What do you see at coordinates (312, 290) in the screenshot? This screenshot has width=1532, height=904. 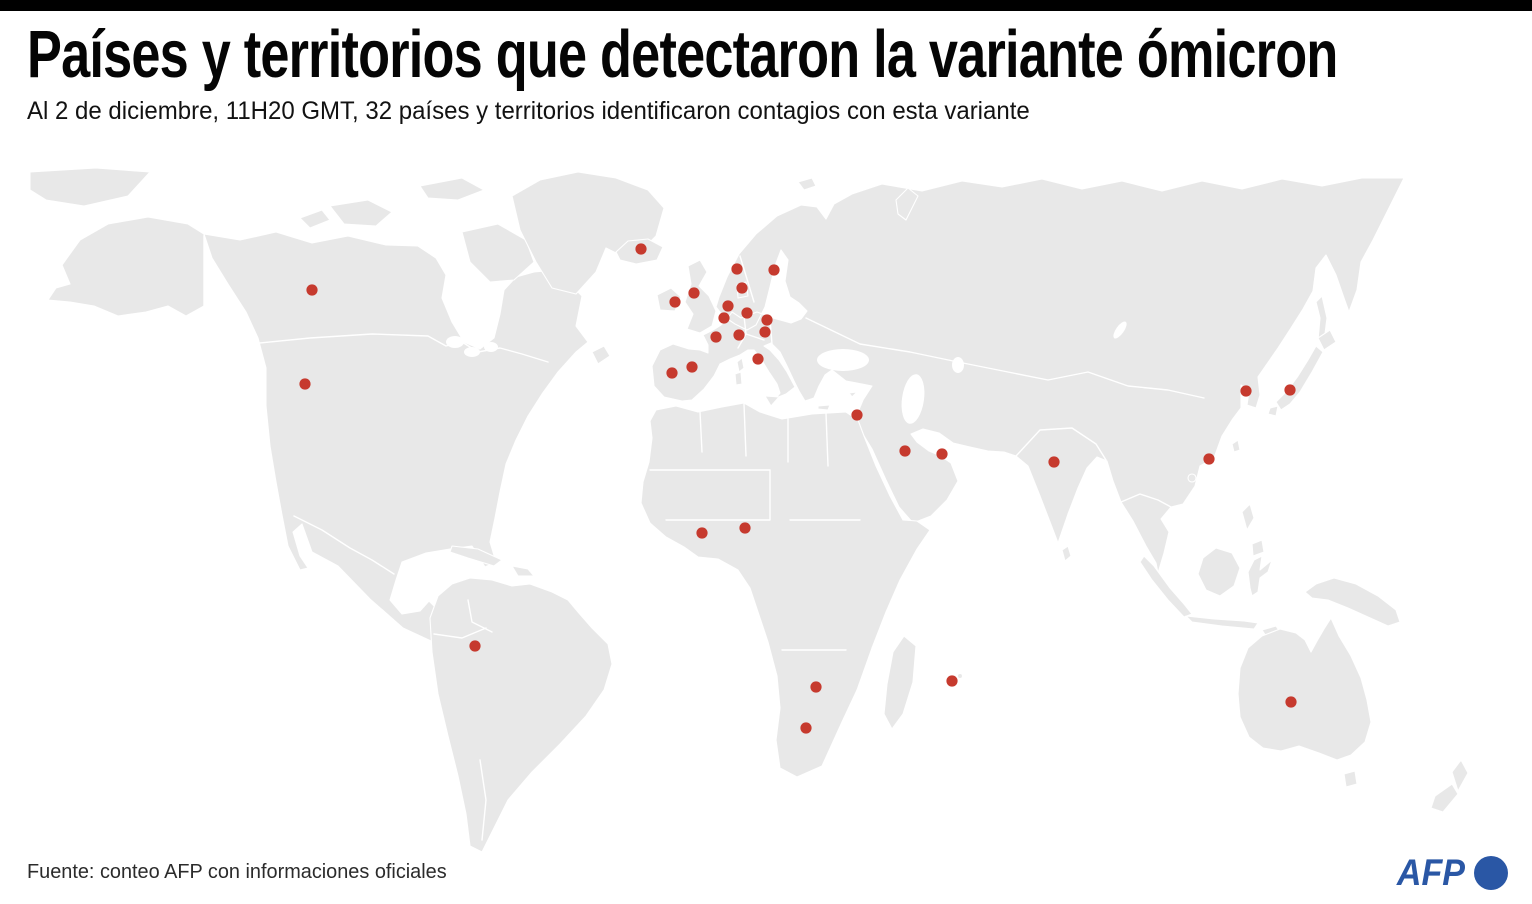 I see `omicron-dot-canada` at bounding box center [312, 290].